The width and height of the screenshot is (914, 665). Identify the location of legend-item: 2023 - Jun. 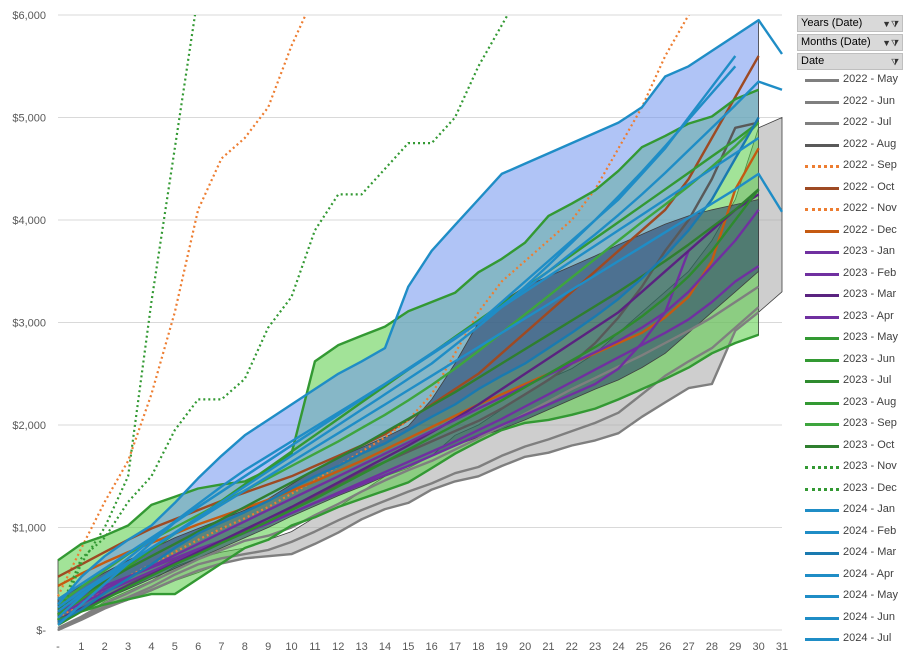
(858, 360).